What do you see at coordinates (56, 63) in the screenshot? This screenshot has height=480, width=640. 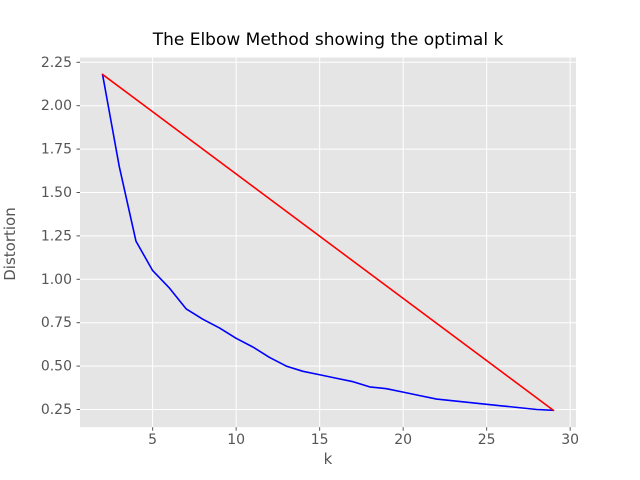 I see `y-tick-label: 2.25` at bounding box center [56, 63].